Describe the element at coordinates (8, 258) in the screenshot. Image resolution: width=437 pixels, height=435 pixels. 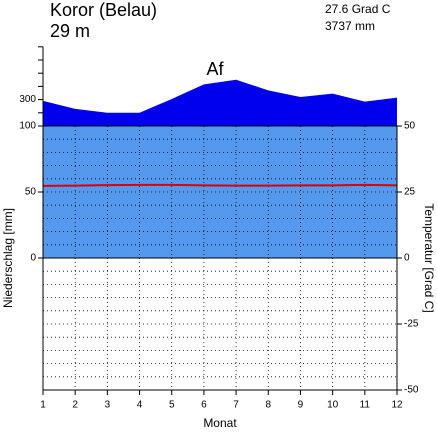
I see `y-axis-label: Niederschlag [mm]` at that location.